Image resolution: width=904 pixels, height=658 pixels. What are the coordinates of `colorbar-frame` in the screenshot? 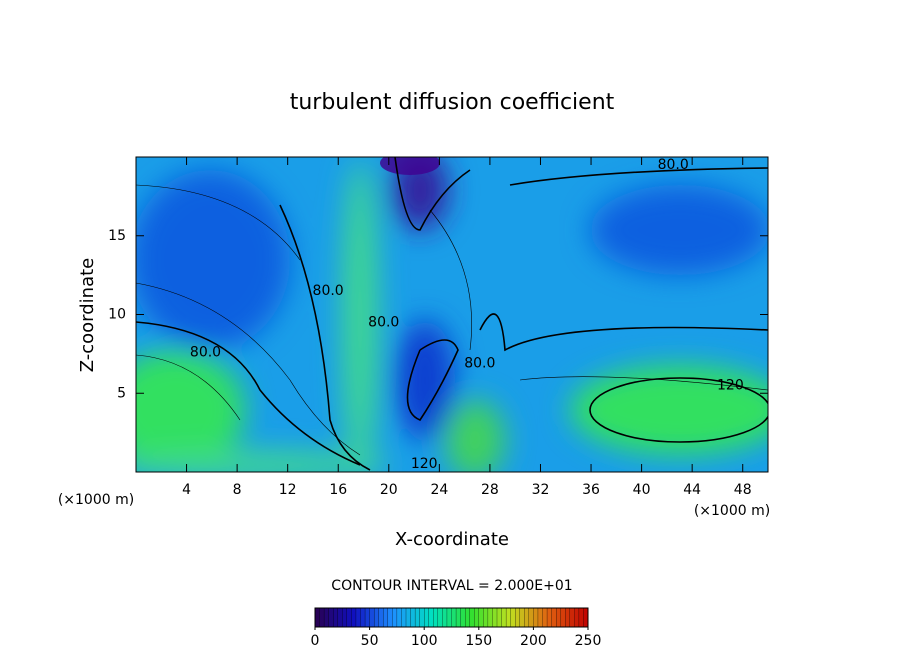 It's located at (451, 617).